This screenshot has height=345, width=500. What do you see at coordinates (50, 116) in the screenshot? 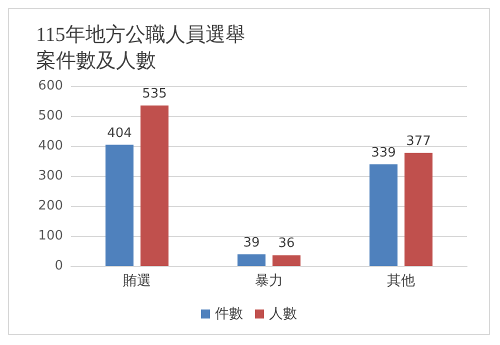
I see `y-tick-label: 500` at bounding box center [50, 116].